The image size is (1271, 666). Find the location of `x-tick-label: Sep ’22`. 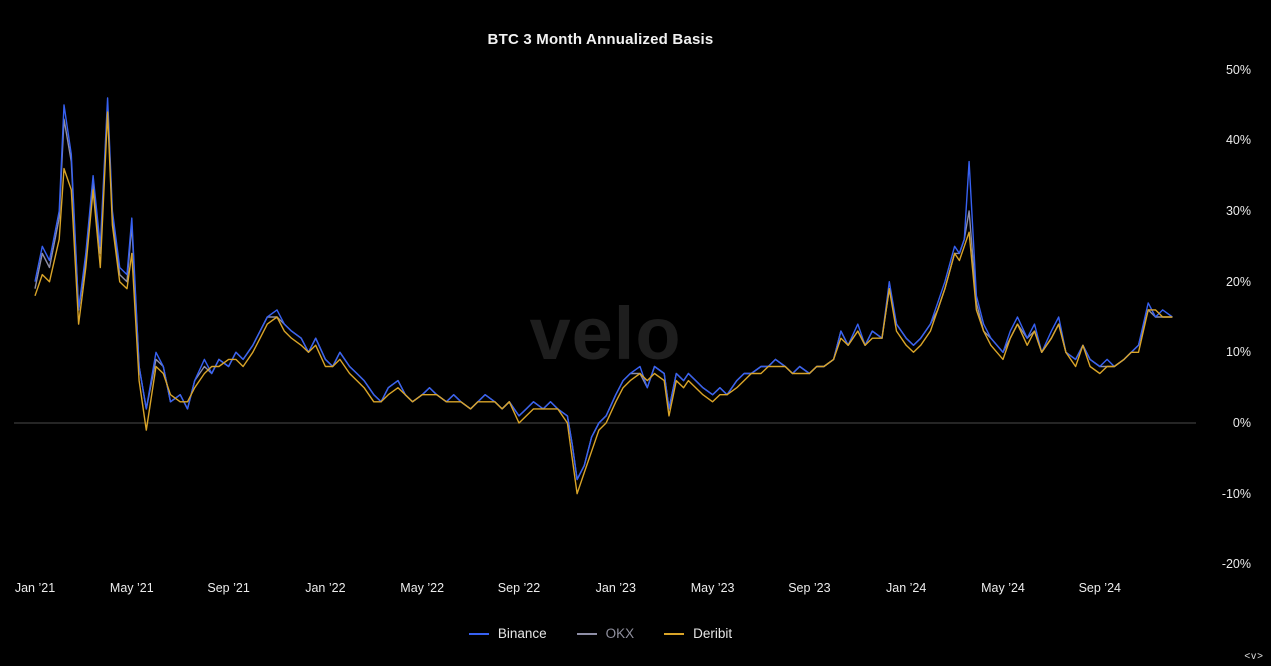

x-tick-label: Sep ’22 is located at coordinates (519, 588).